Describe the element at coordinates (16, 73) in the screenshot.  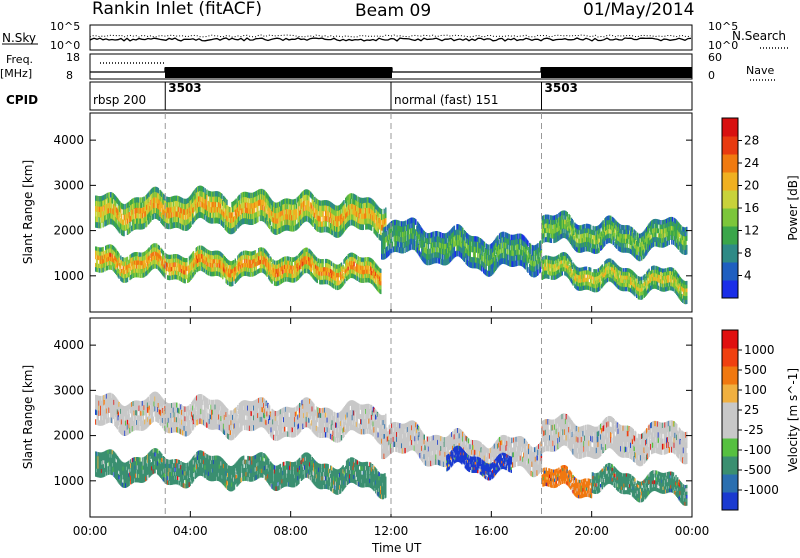
I see `freq-unit: [MHz]` at that location.